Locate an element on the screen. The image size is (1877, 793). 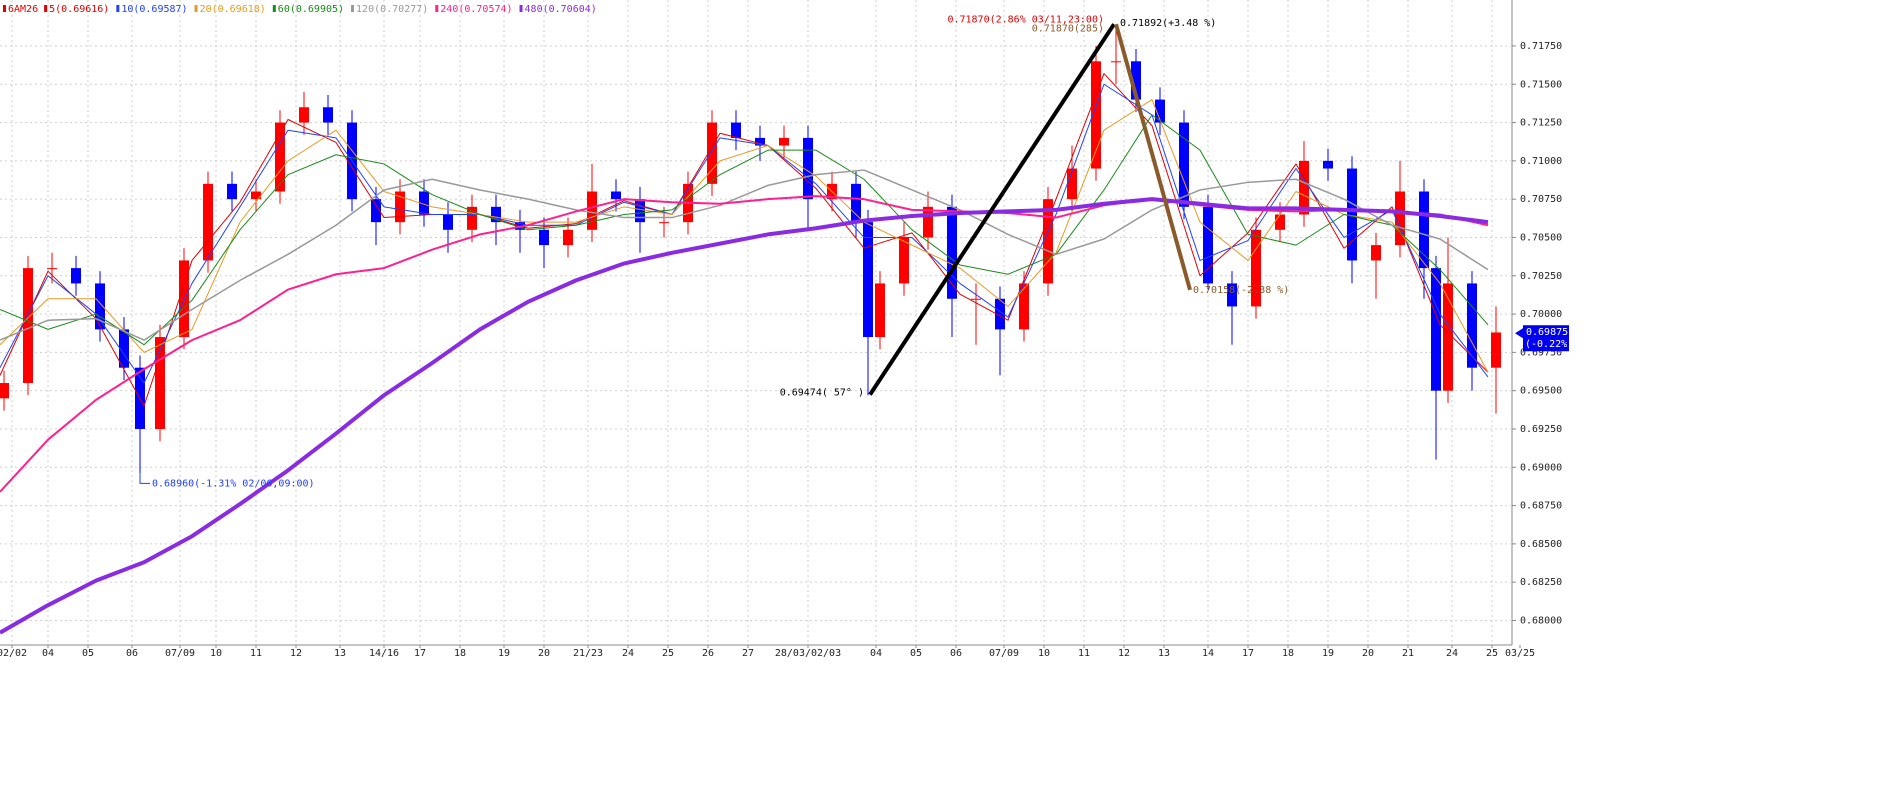
annotation: 0.68960(-1.31% 02/06,09:00) is located at coordinates (233, 483).